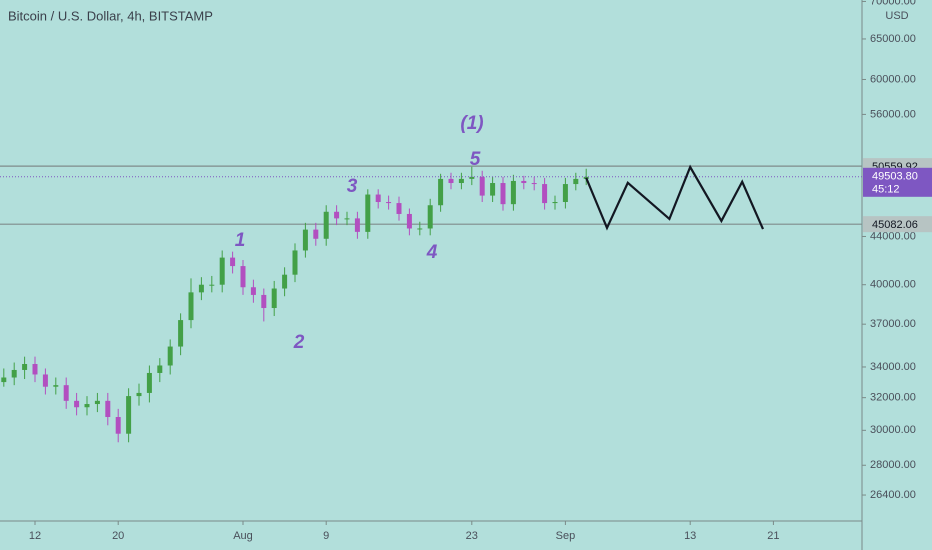  I want to click on wave-label: 5, so click(475, 159).